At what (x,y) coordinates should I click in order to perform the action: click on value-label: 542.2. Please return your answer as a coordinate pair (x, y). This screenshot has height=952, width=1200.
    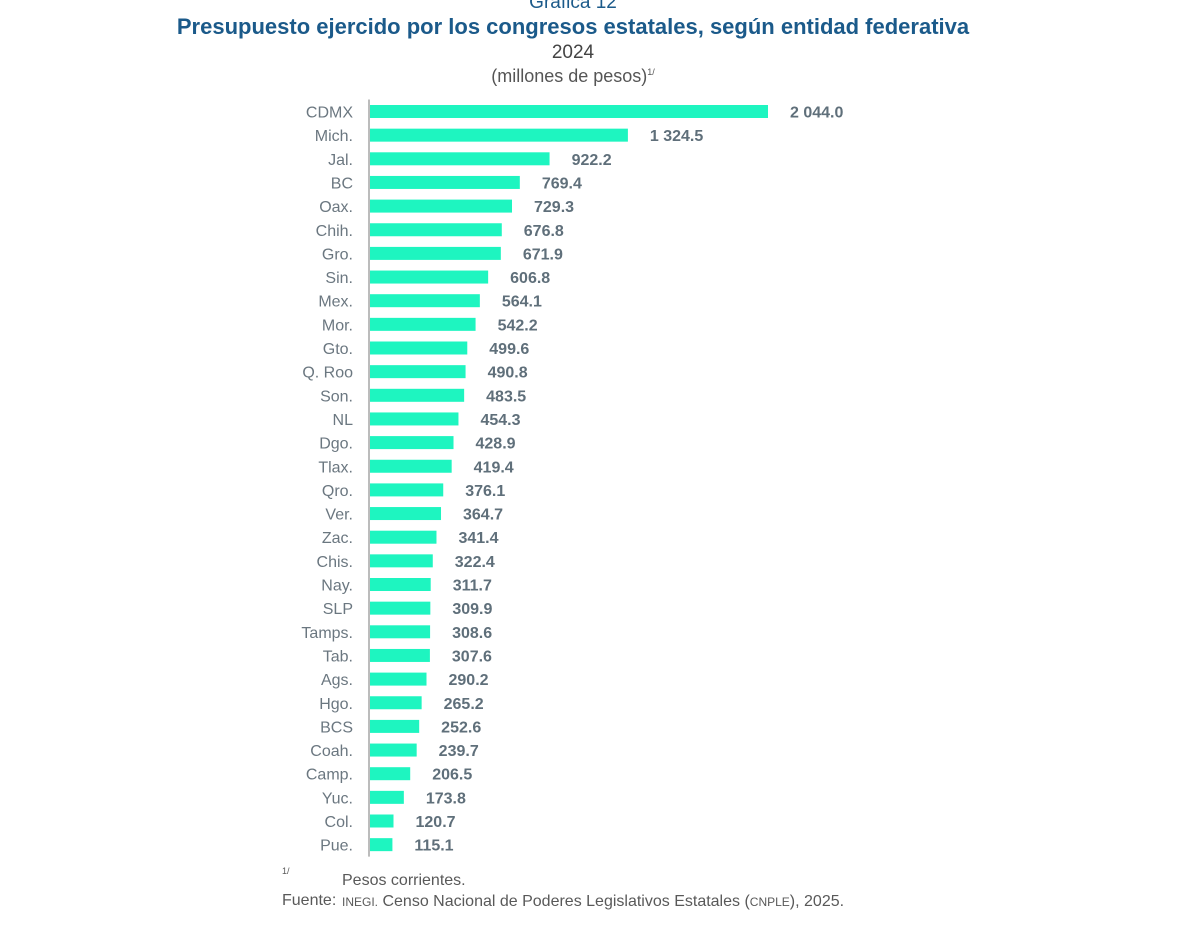
    Looking at the image, I should click on (518, 325).